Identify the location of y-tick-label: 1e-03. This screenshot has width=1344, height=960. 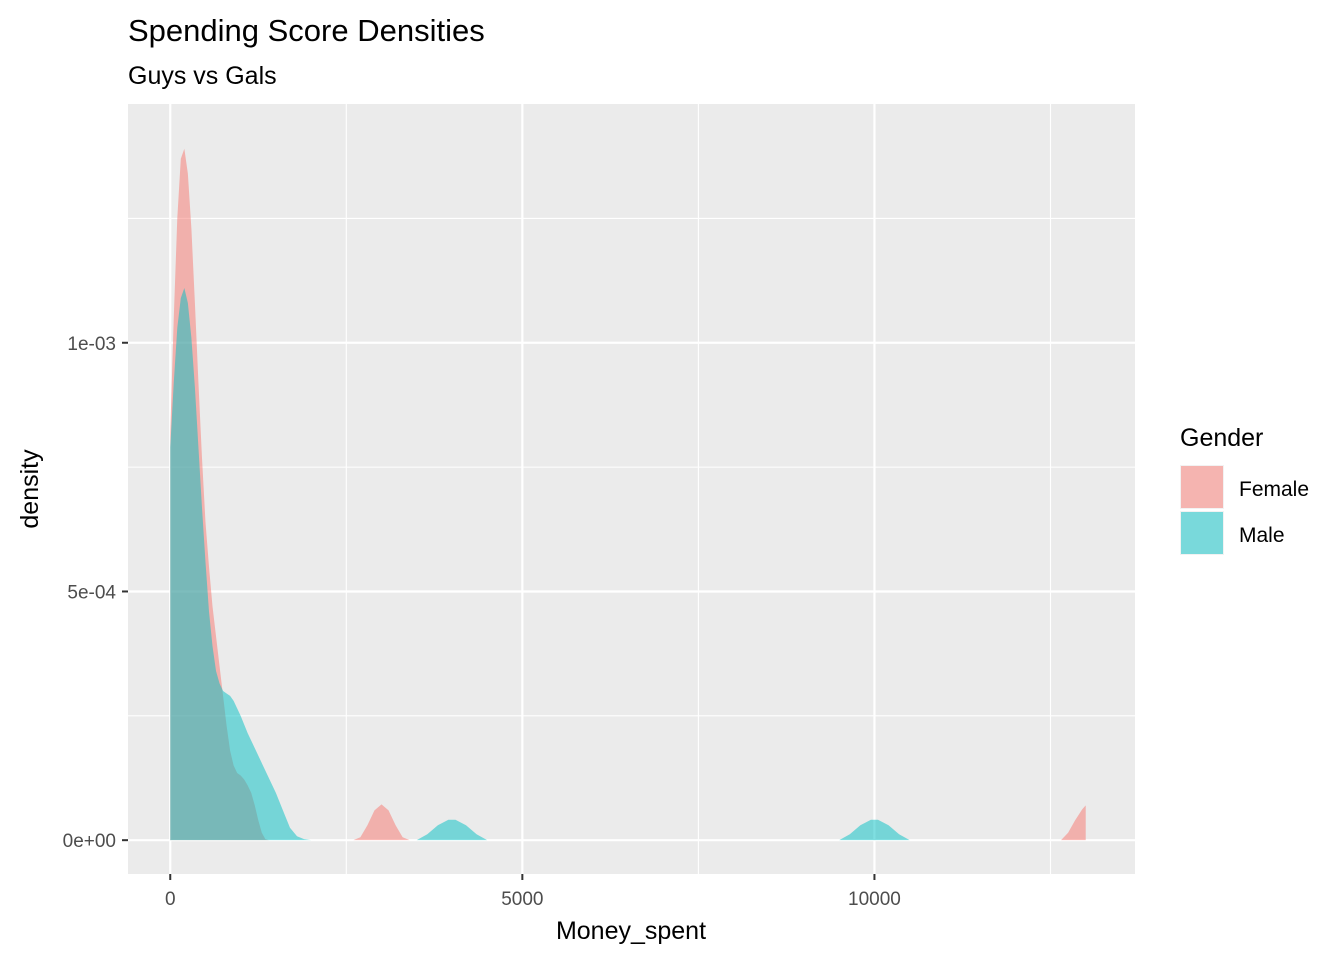
(91, 344).